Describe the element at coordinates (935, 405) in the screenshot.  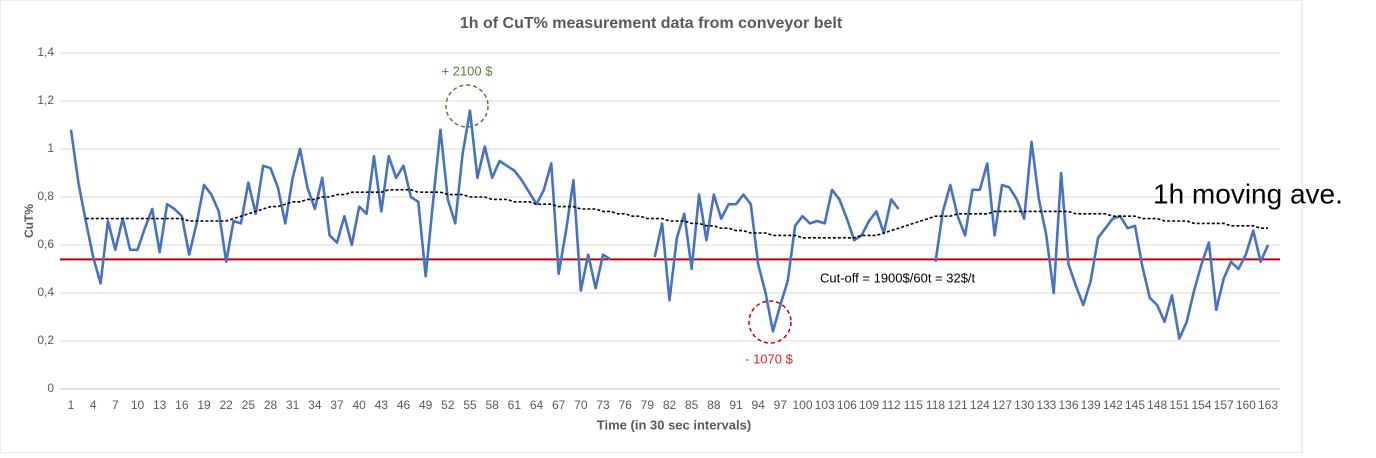
I see `x-tick-label: 118` at that location.